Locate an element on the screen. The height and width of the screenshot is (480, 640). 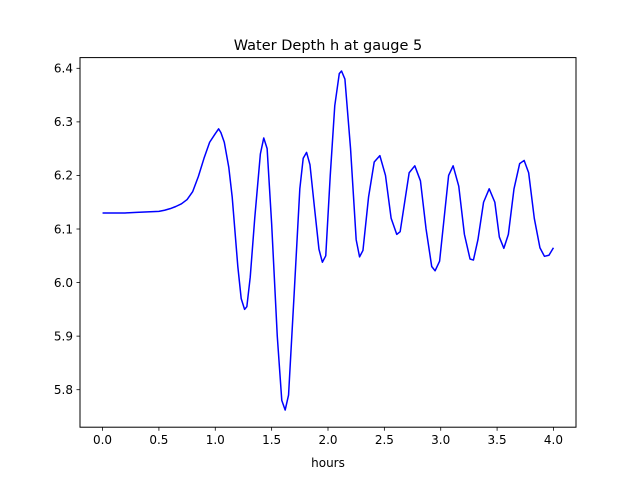
x-tick-label: 2.5 is located at coordinates (384, 440).